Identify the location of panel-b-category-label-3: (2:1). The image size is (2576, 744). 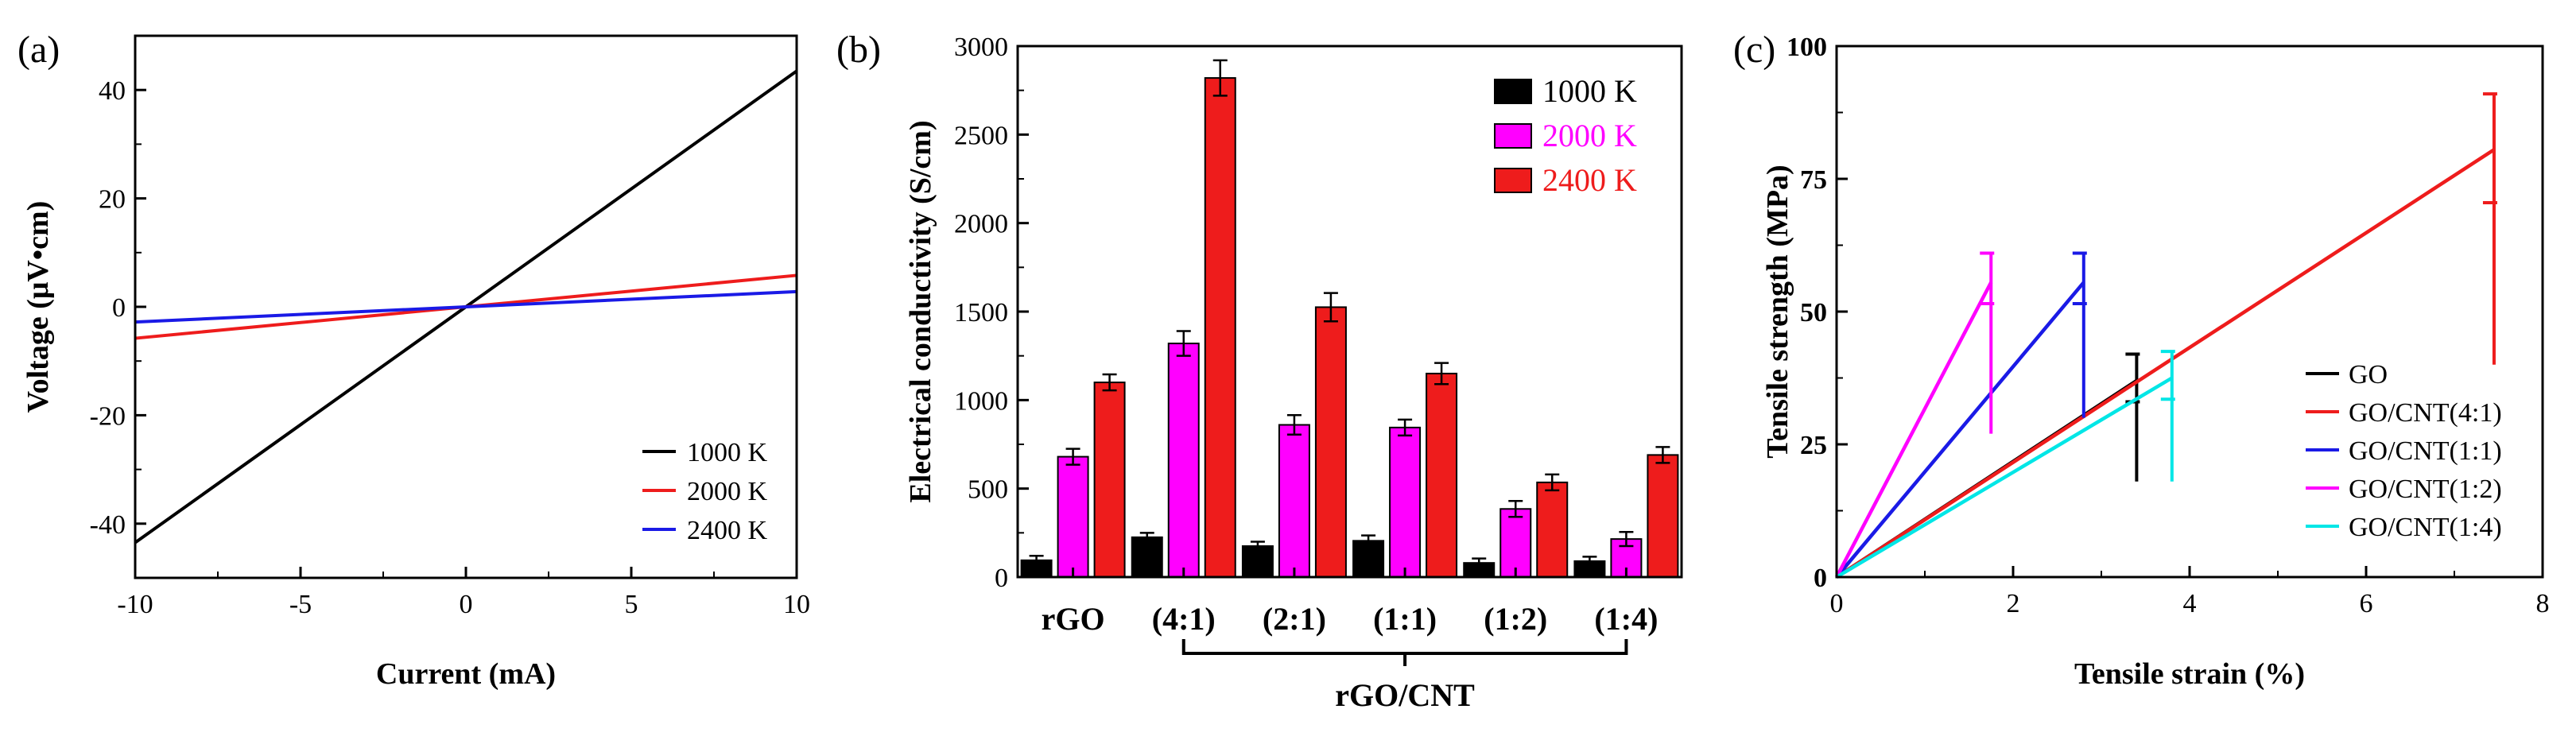
(1294, 619).